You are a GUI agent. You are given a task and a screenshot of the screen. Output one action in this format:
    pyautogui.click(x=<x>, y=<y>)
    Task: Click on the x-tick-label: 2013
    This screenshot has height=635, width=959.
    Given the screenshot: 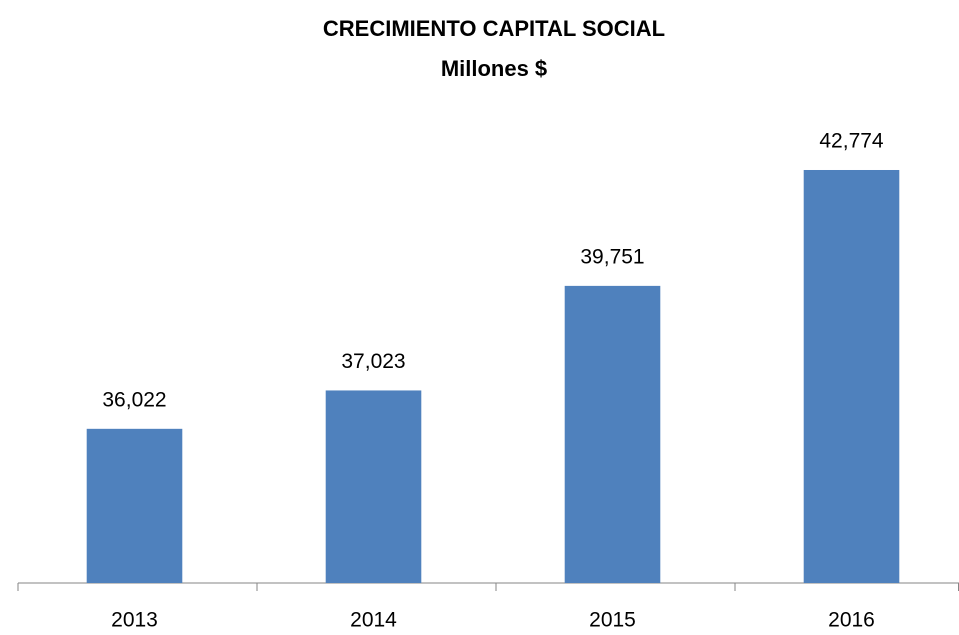 What is the action you would take?
    pyautogui.click(x=134, y=620)
    